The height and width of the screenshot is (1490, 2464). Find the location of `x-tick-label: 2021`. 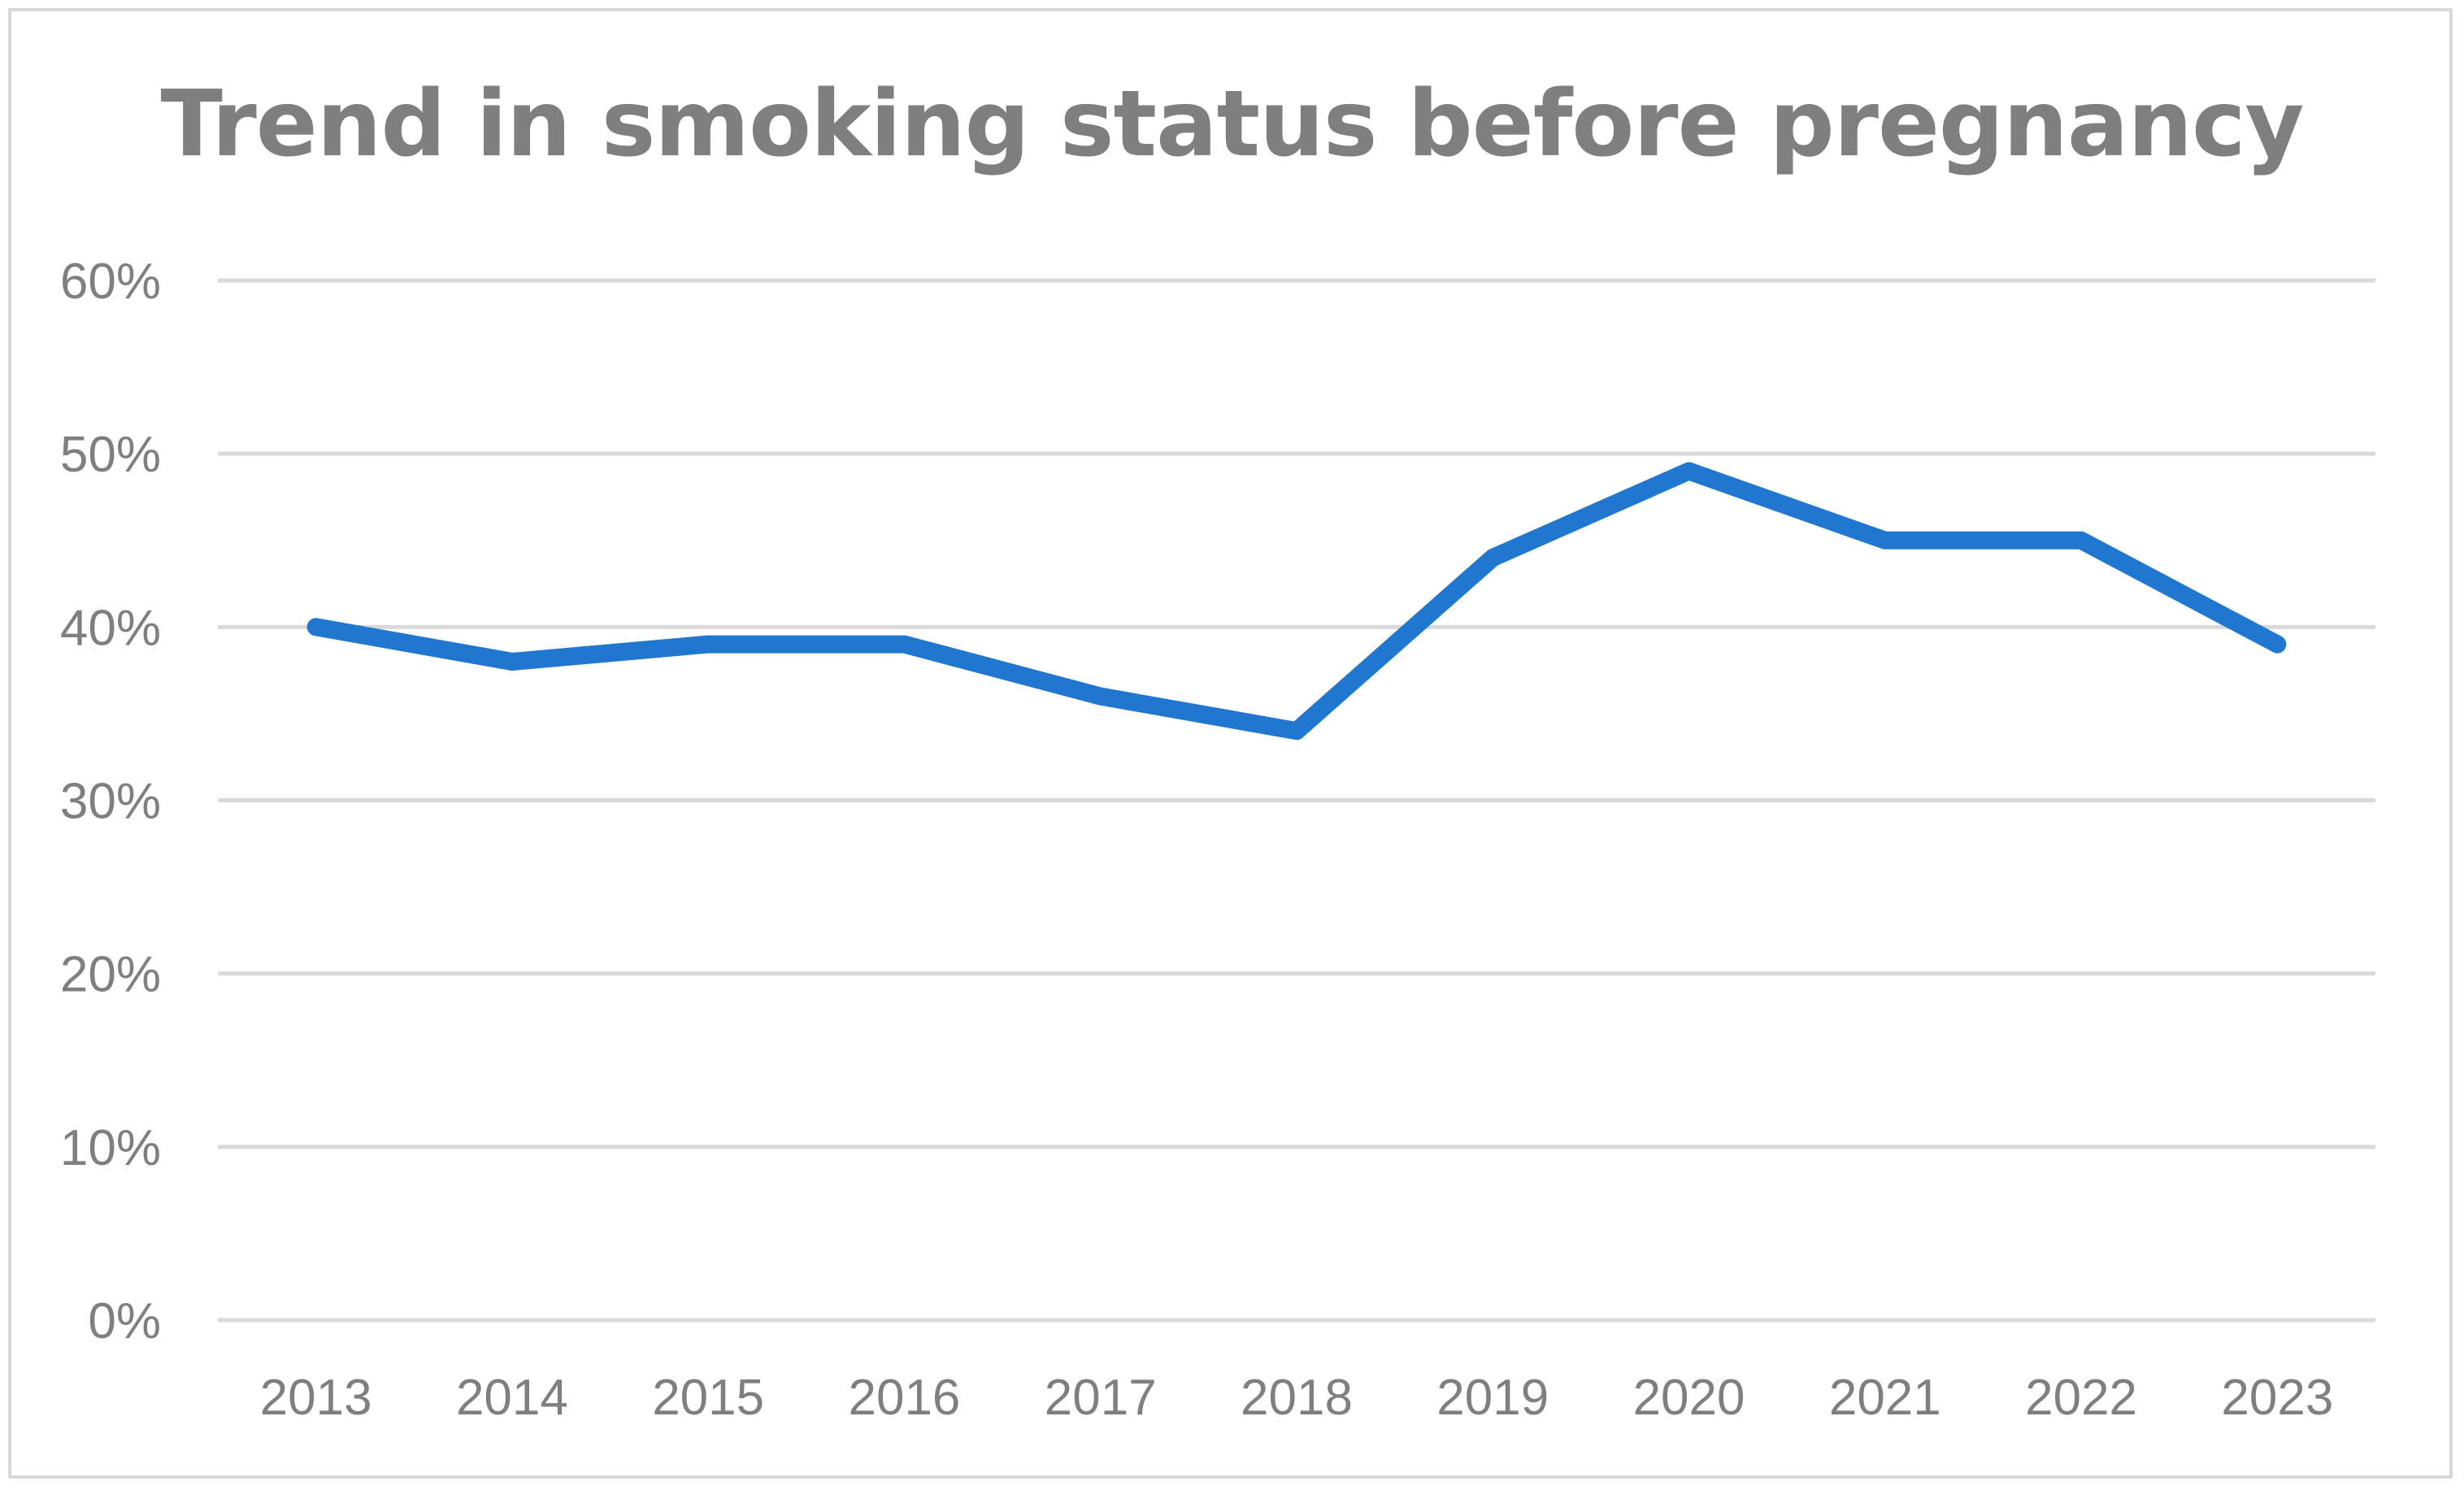

x-tick-label: 2021 is located at coordinates (1885, 1398).